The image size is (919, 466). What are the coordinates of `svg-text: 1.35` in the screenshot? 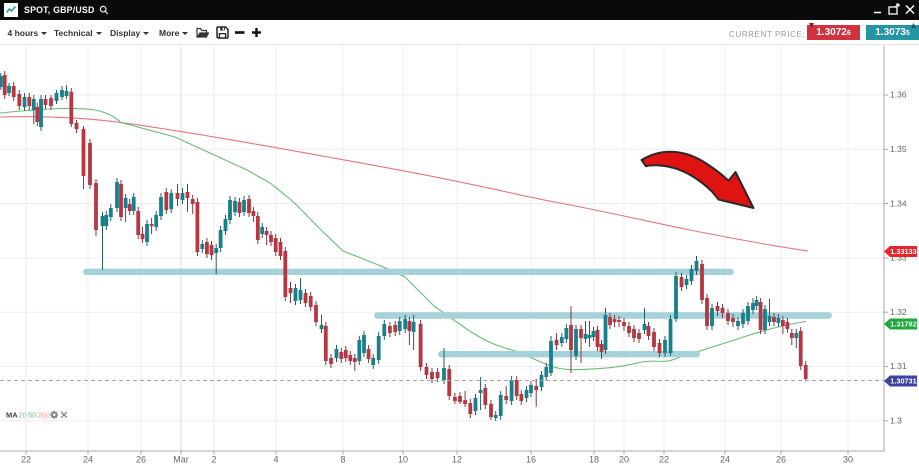 It's located at (898, 149).